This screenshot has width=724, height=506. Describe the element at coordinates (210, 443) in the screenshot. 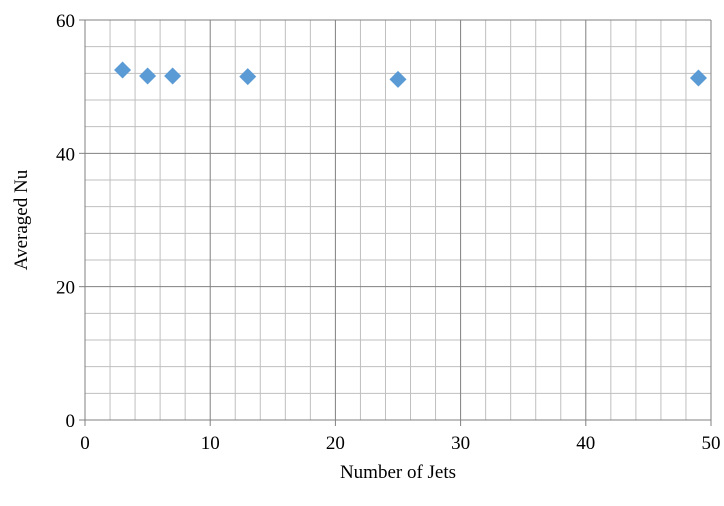

I see `x-tick-label: 10` at that location.